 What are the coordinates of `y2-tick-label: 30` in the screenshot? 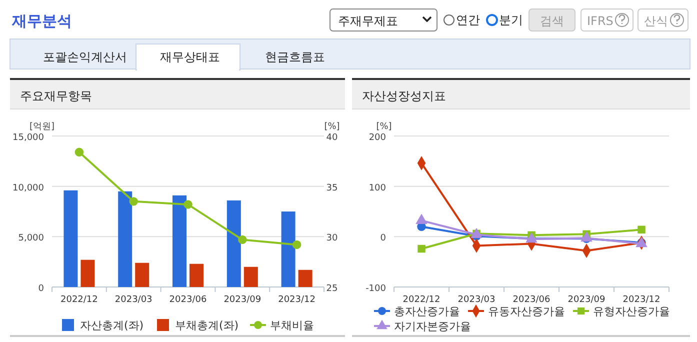 It's located at (332, 239).